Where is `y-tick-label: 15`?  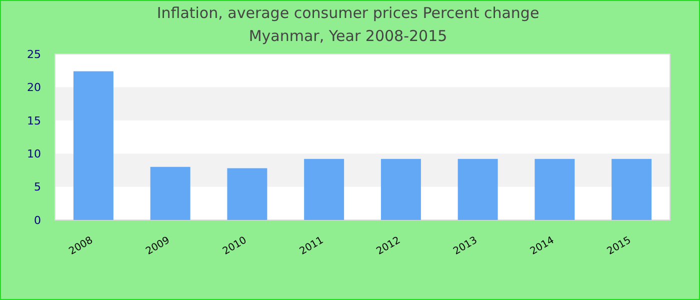
y-tick-label: 15 is located at coordinates (34, 121).